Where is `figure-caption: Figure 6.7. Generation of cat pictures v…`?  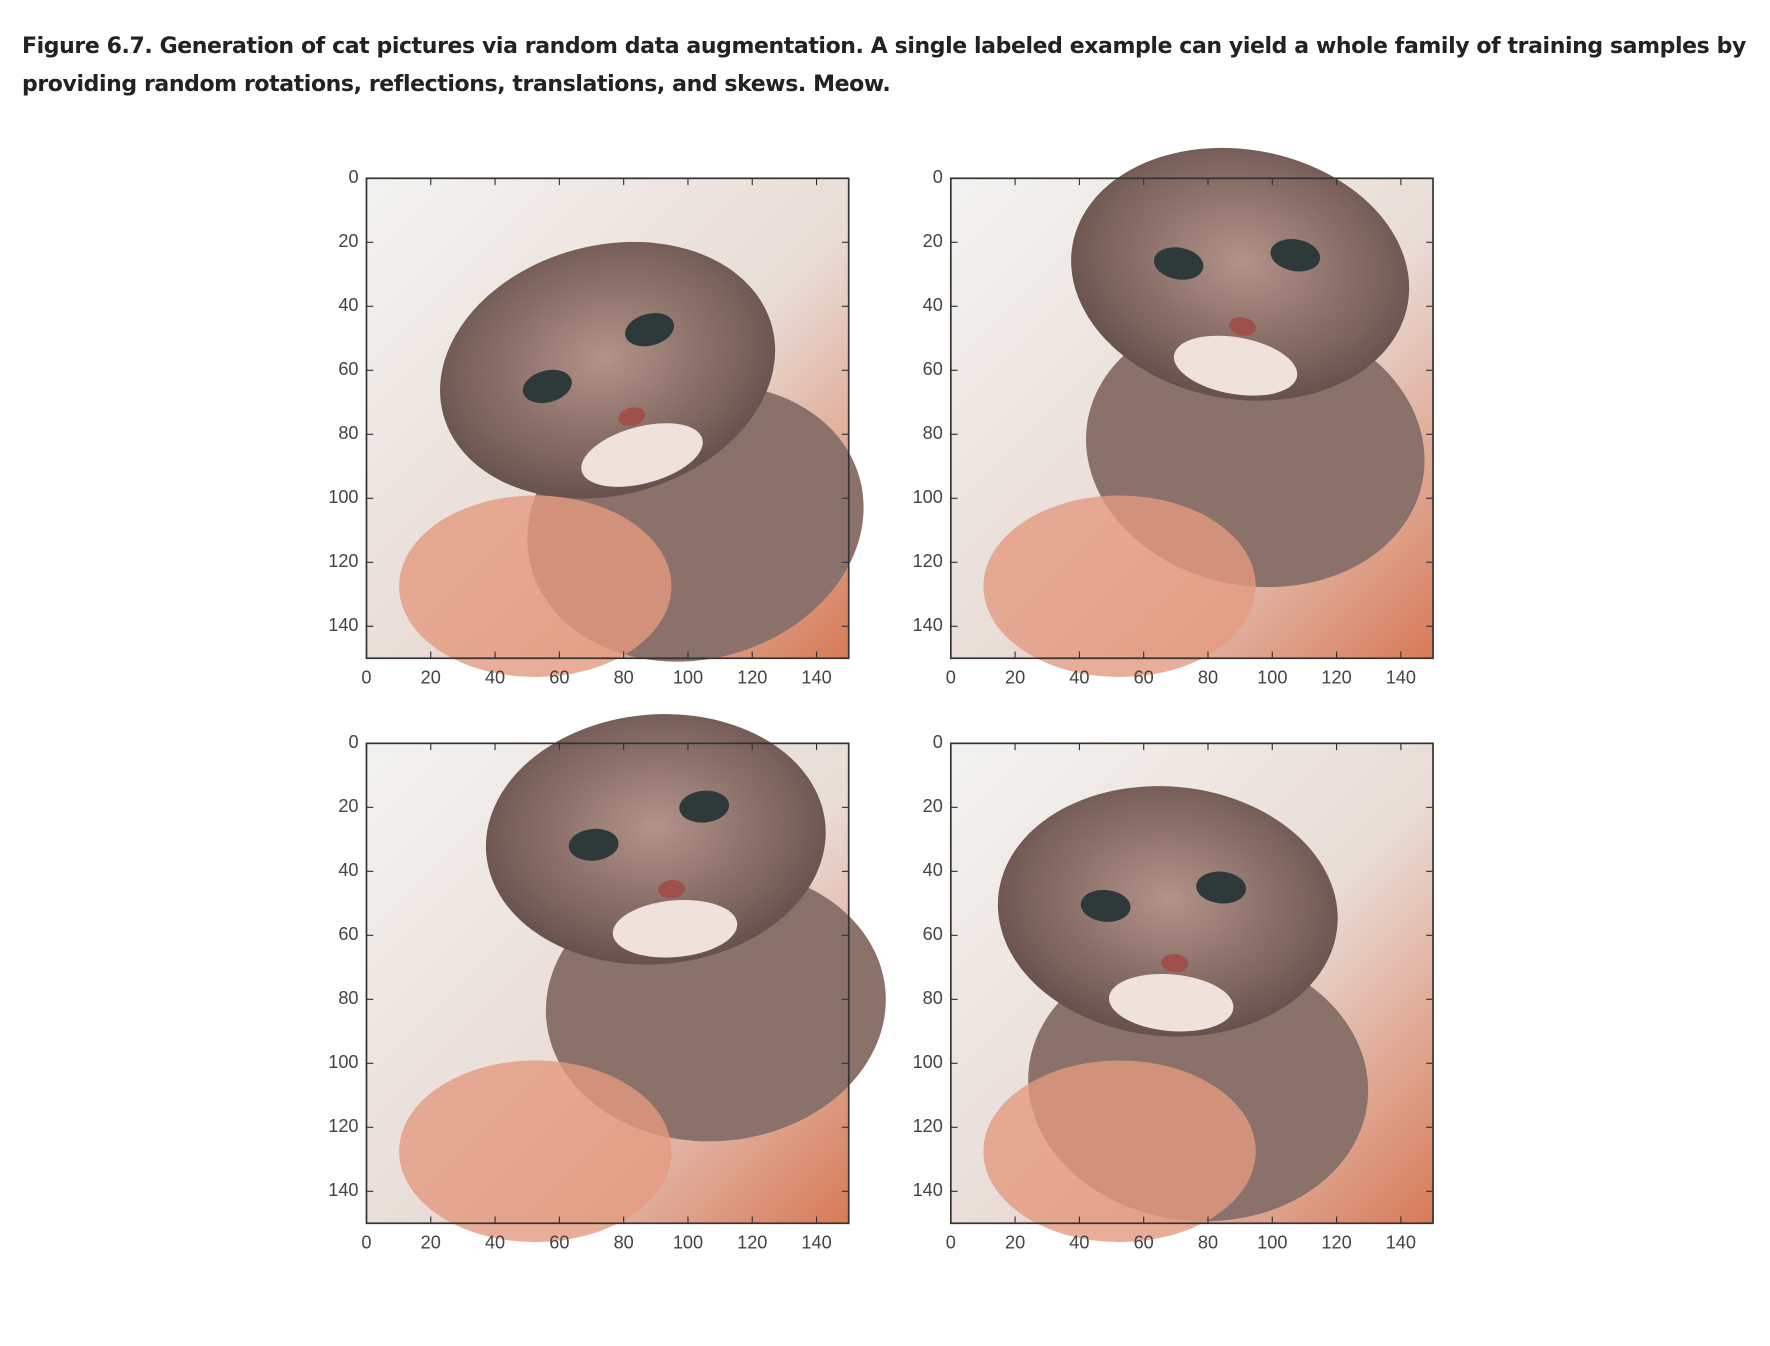
figure-caption: Figure 6.7. Generation of cat pictures v… is located at coordinates (884, 65).